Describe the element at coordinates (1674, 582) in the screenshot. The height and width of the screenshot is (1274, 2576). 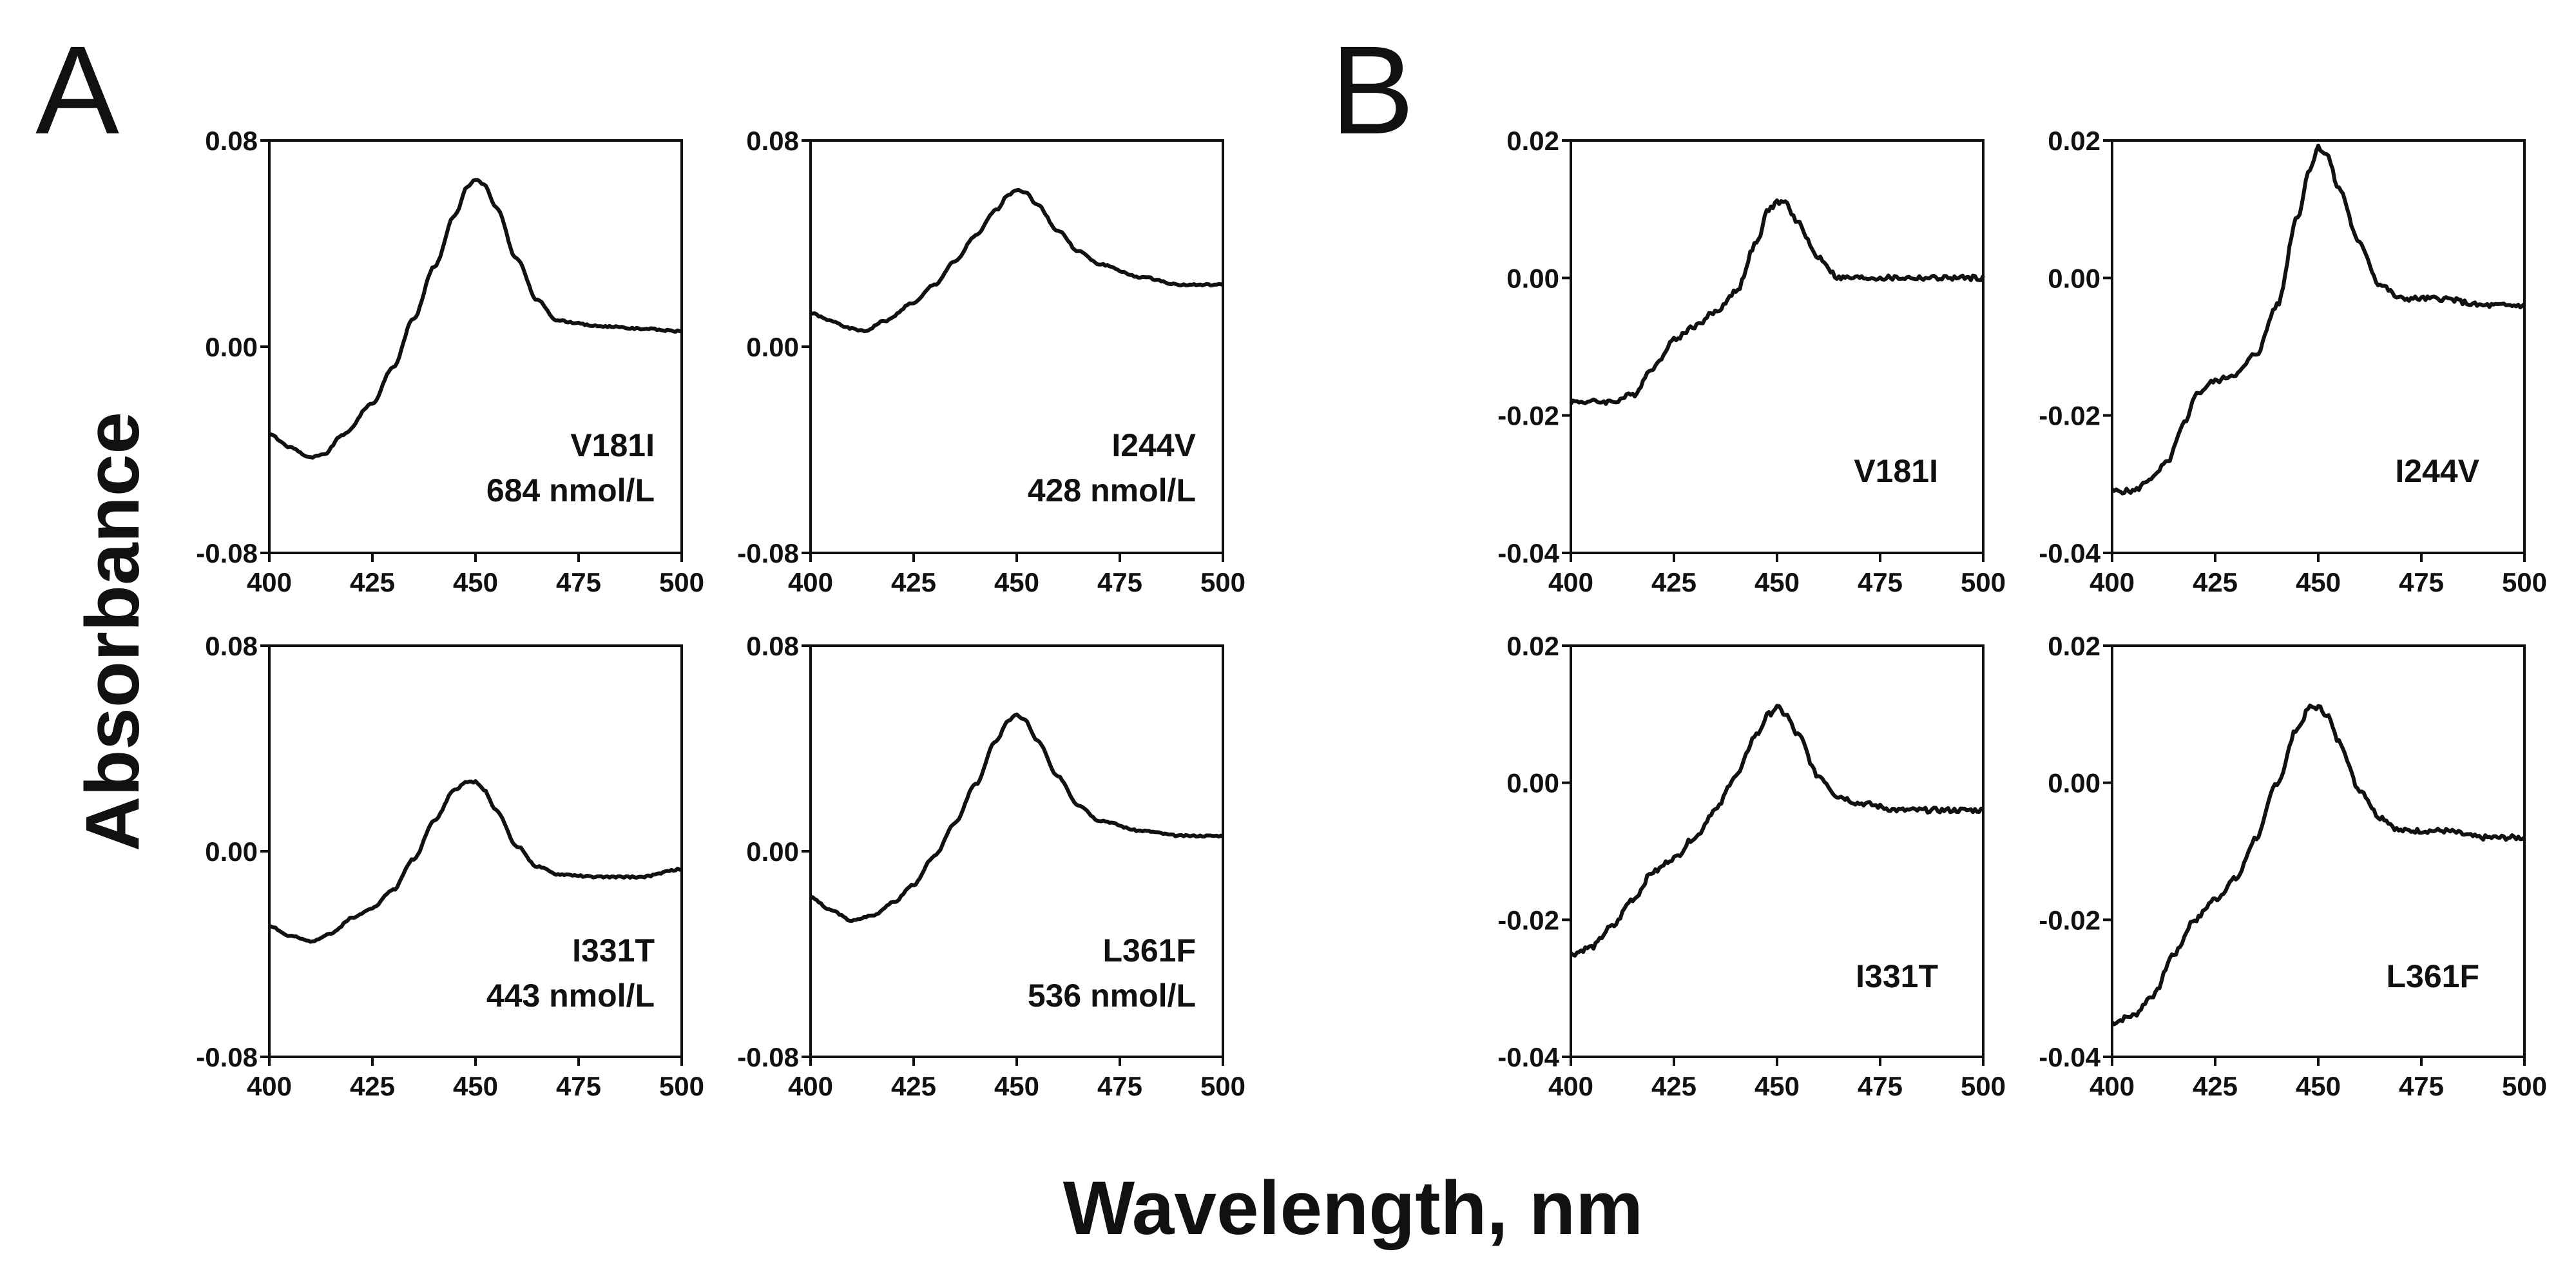
I see `panel-b-v181i-x-tick-label: 425` at that location.